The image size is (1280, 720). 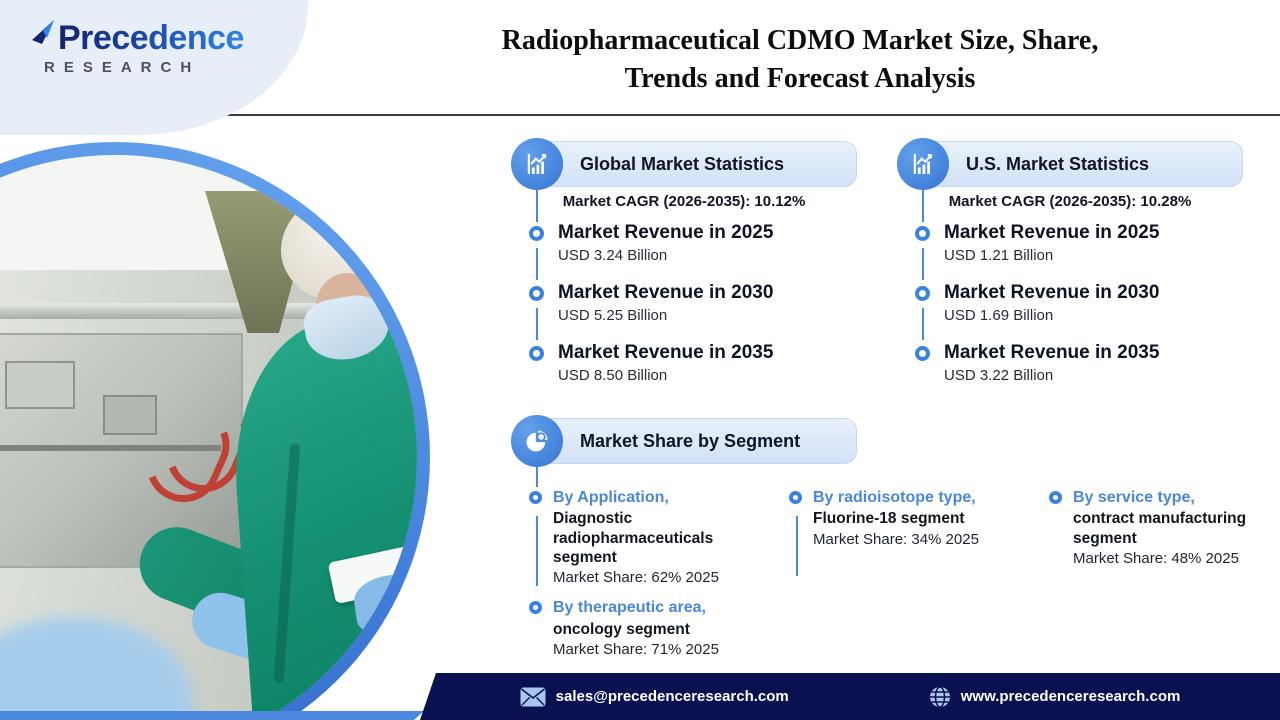 What do you see at coordinates (96, 668) in the screenshot?
I see `foreground-glove-blur` at bounding box center [96, 668].